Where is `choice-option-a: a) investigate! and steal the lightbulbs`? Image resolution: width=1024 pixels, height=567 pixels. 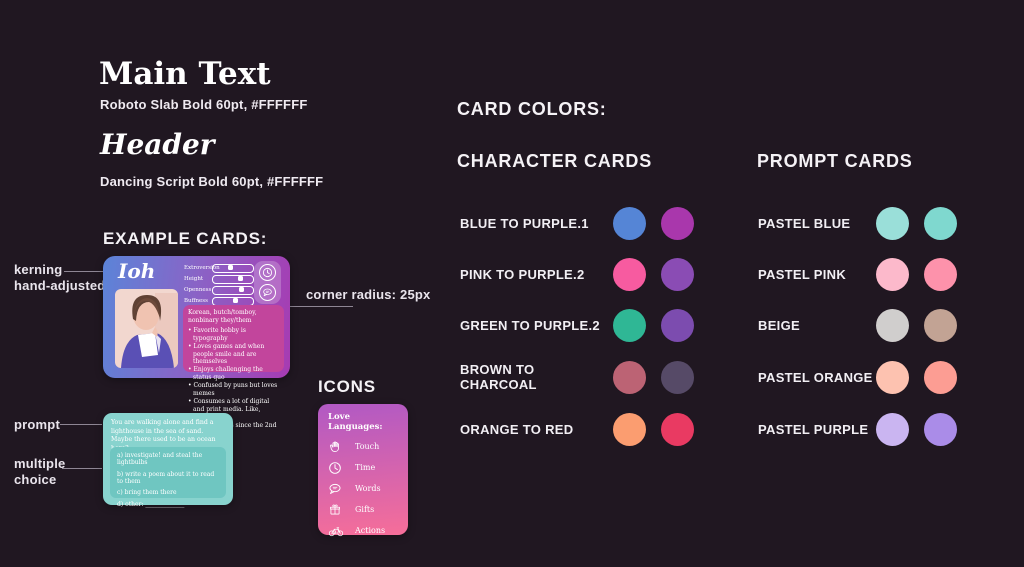 choice-option-a: a) investigate! and steal the lightbulbs is located at coordinates (160, 459).